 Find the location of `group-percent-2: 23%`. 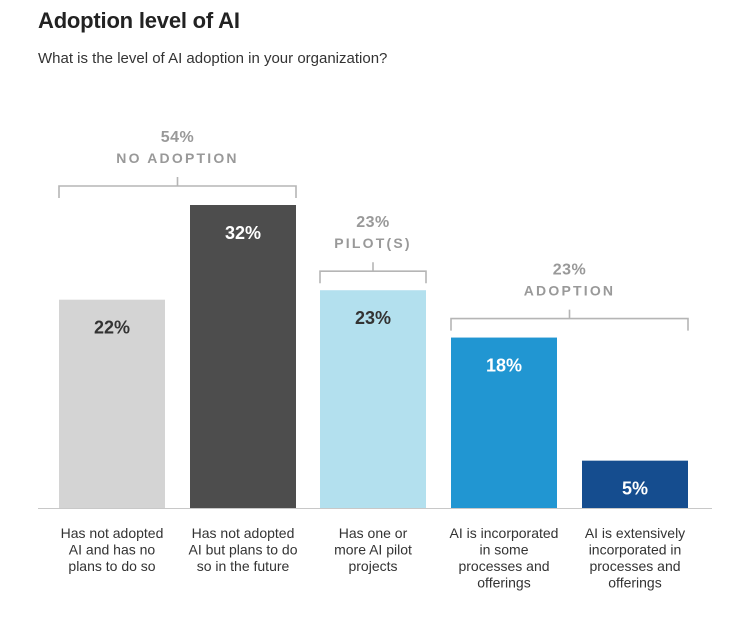

group-percent-2: 23% is located at coordinates (373, 222).